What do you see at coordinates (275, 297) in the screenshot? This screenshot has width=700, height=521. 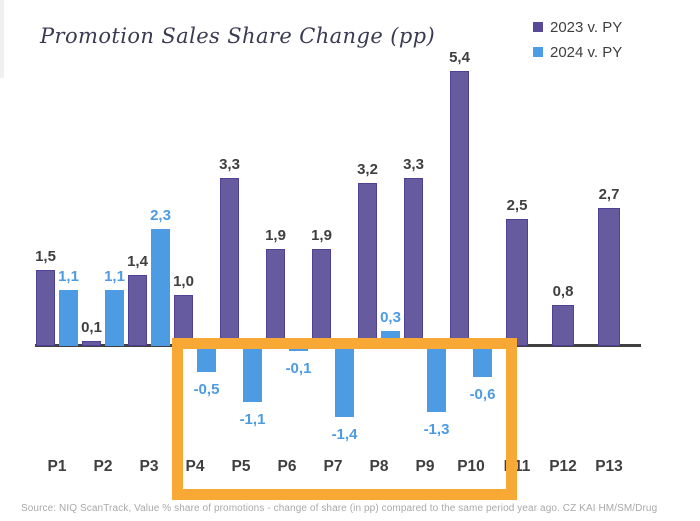 I see `bar-2023-v-py-p6` at bounding box center [275, 297].